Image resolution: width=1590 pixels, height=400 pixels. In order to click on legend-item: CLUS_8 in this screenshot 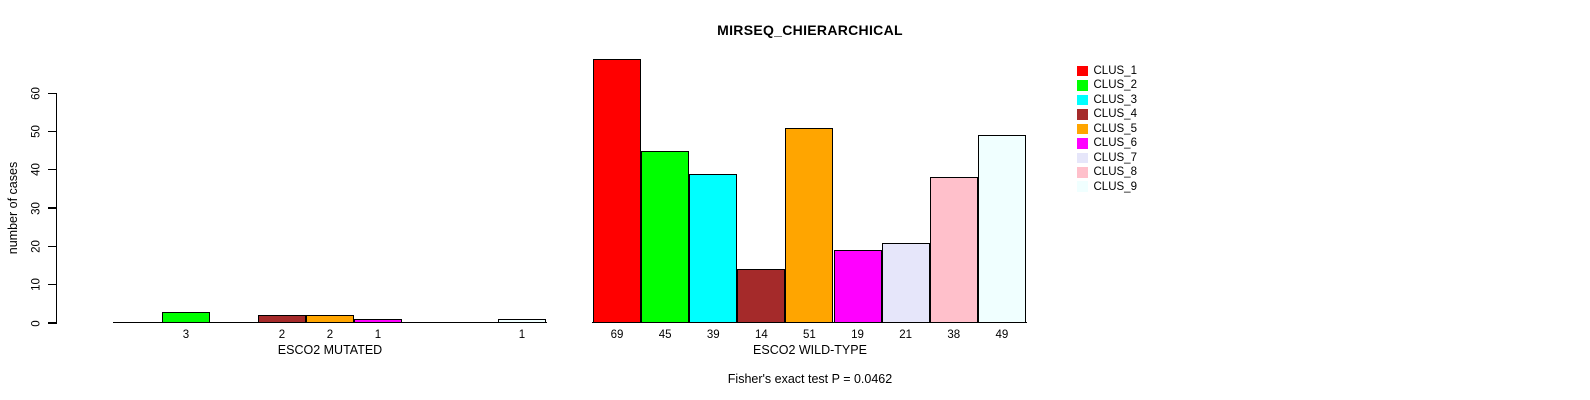, I will do `click(1107, 172)`.